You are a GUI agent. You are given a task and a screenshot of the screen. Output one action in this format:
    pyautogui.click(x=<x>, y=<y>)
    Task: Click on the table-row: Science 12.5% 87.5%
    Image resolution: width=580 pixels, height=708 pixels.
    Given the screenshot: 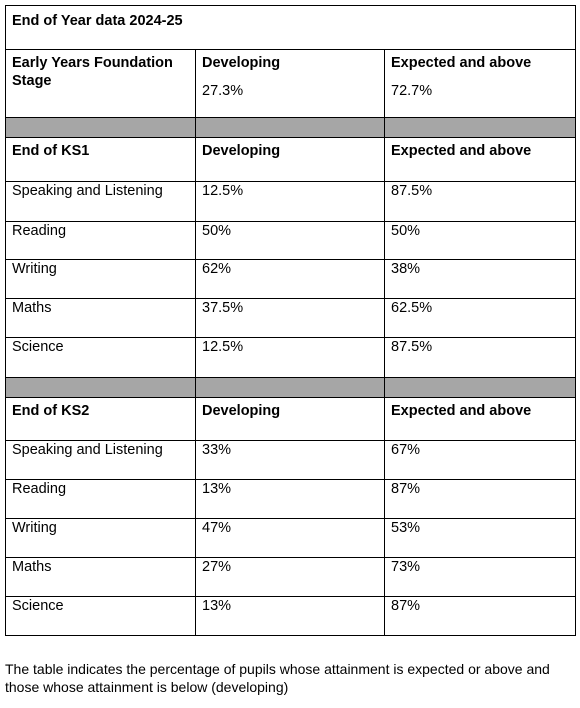 What is the action you would take?
    pyautogui.click(x=290, y=357)
    